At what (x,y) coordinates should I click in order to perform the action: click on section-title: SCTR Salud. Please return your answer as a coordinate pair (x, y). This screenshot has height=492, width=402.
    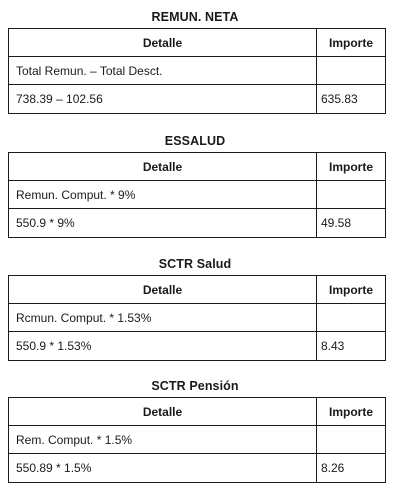
    Looking at the image, I should click on (195, 264).